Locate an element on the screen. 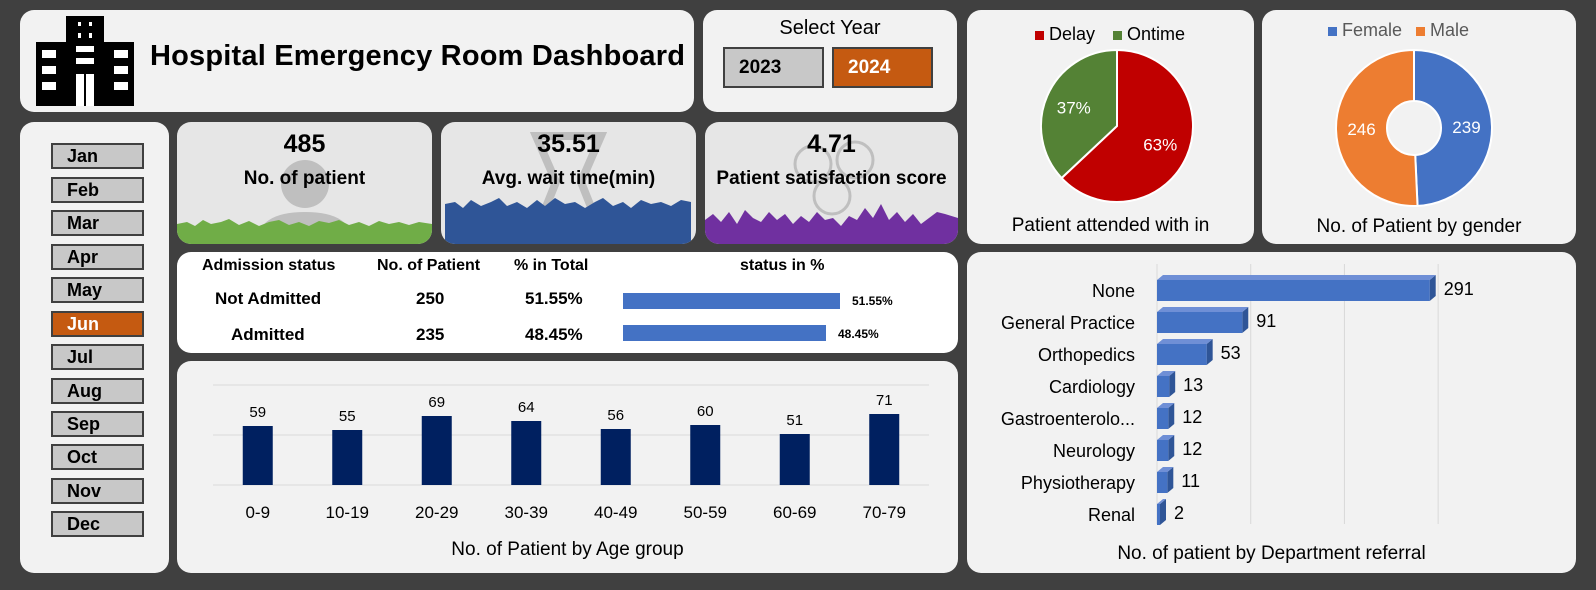  year-button-2024: 2024 is located at coordinates (882, 67).